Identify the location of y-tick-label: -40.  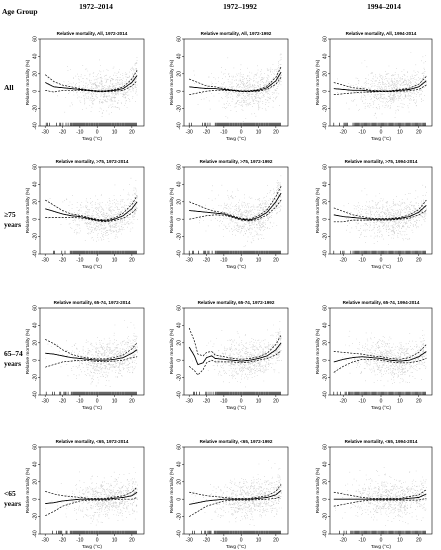
(36, 125).